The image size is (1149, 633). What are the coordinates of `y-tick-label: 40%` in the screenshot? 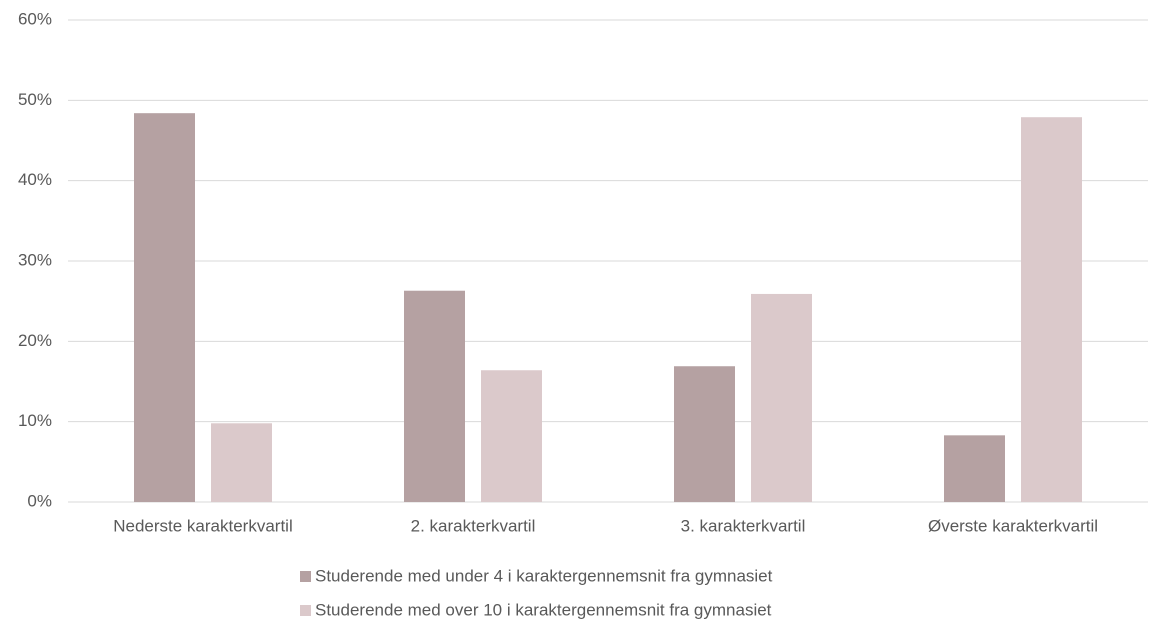 It's located at (35, 179).